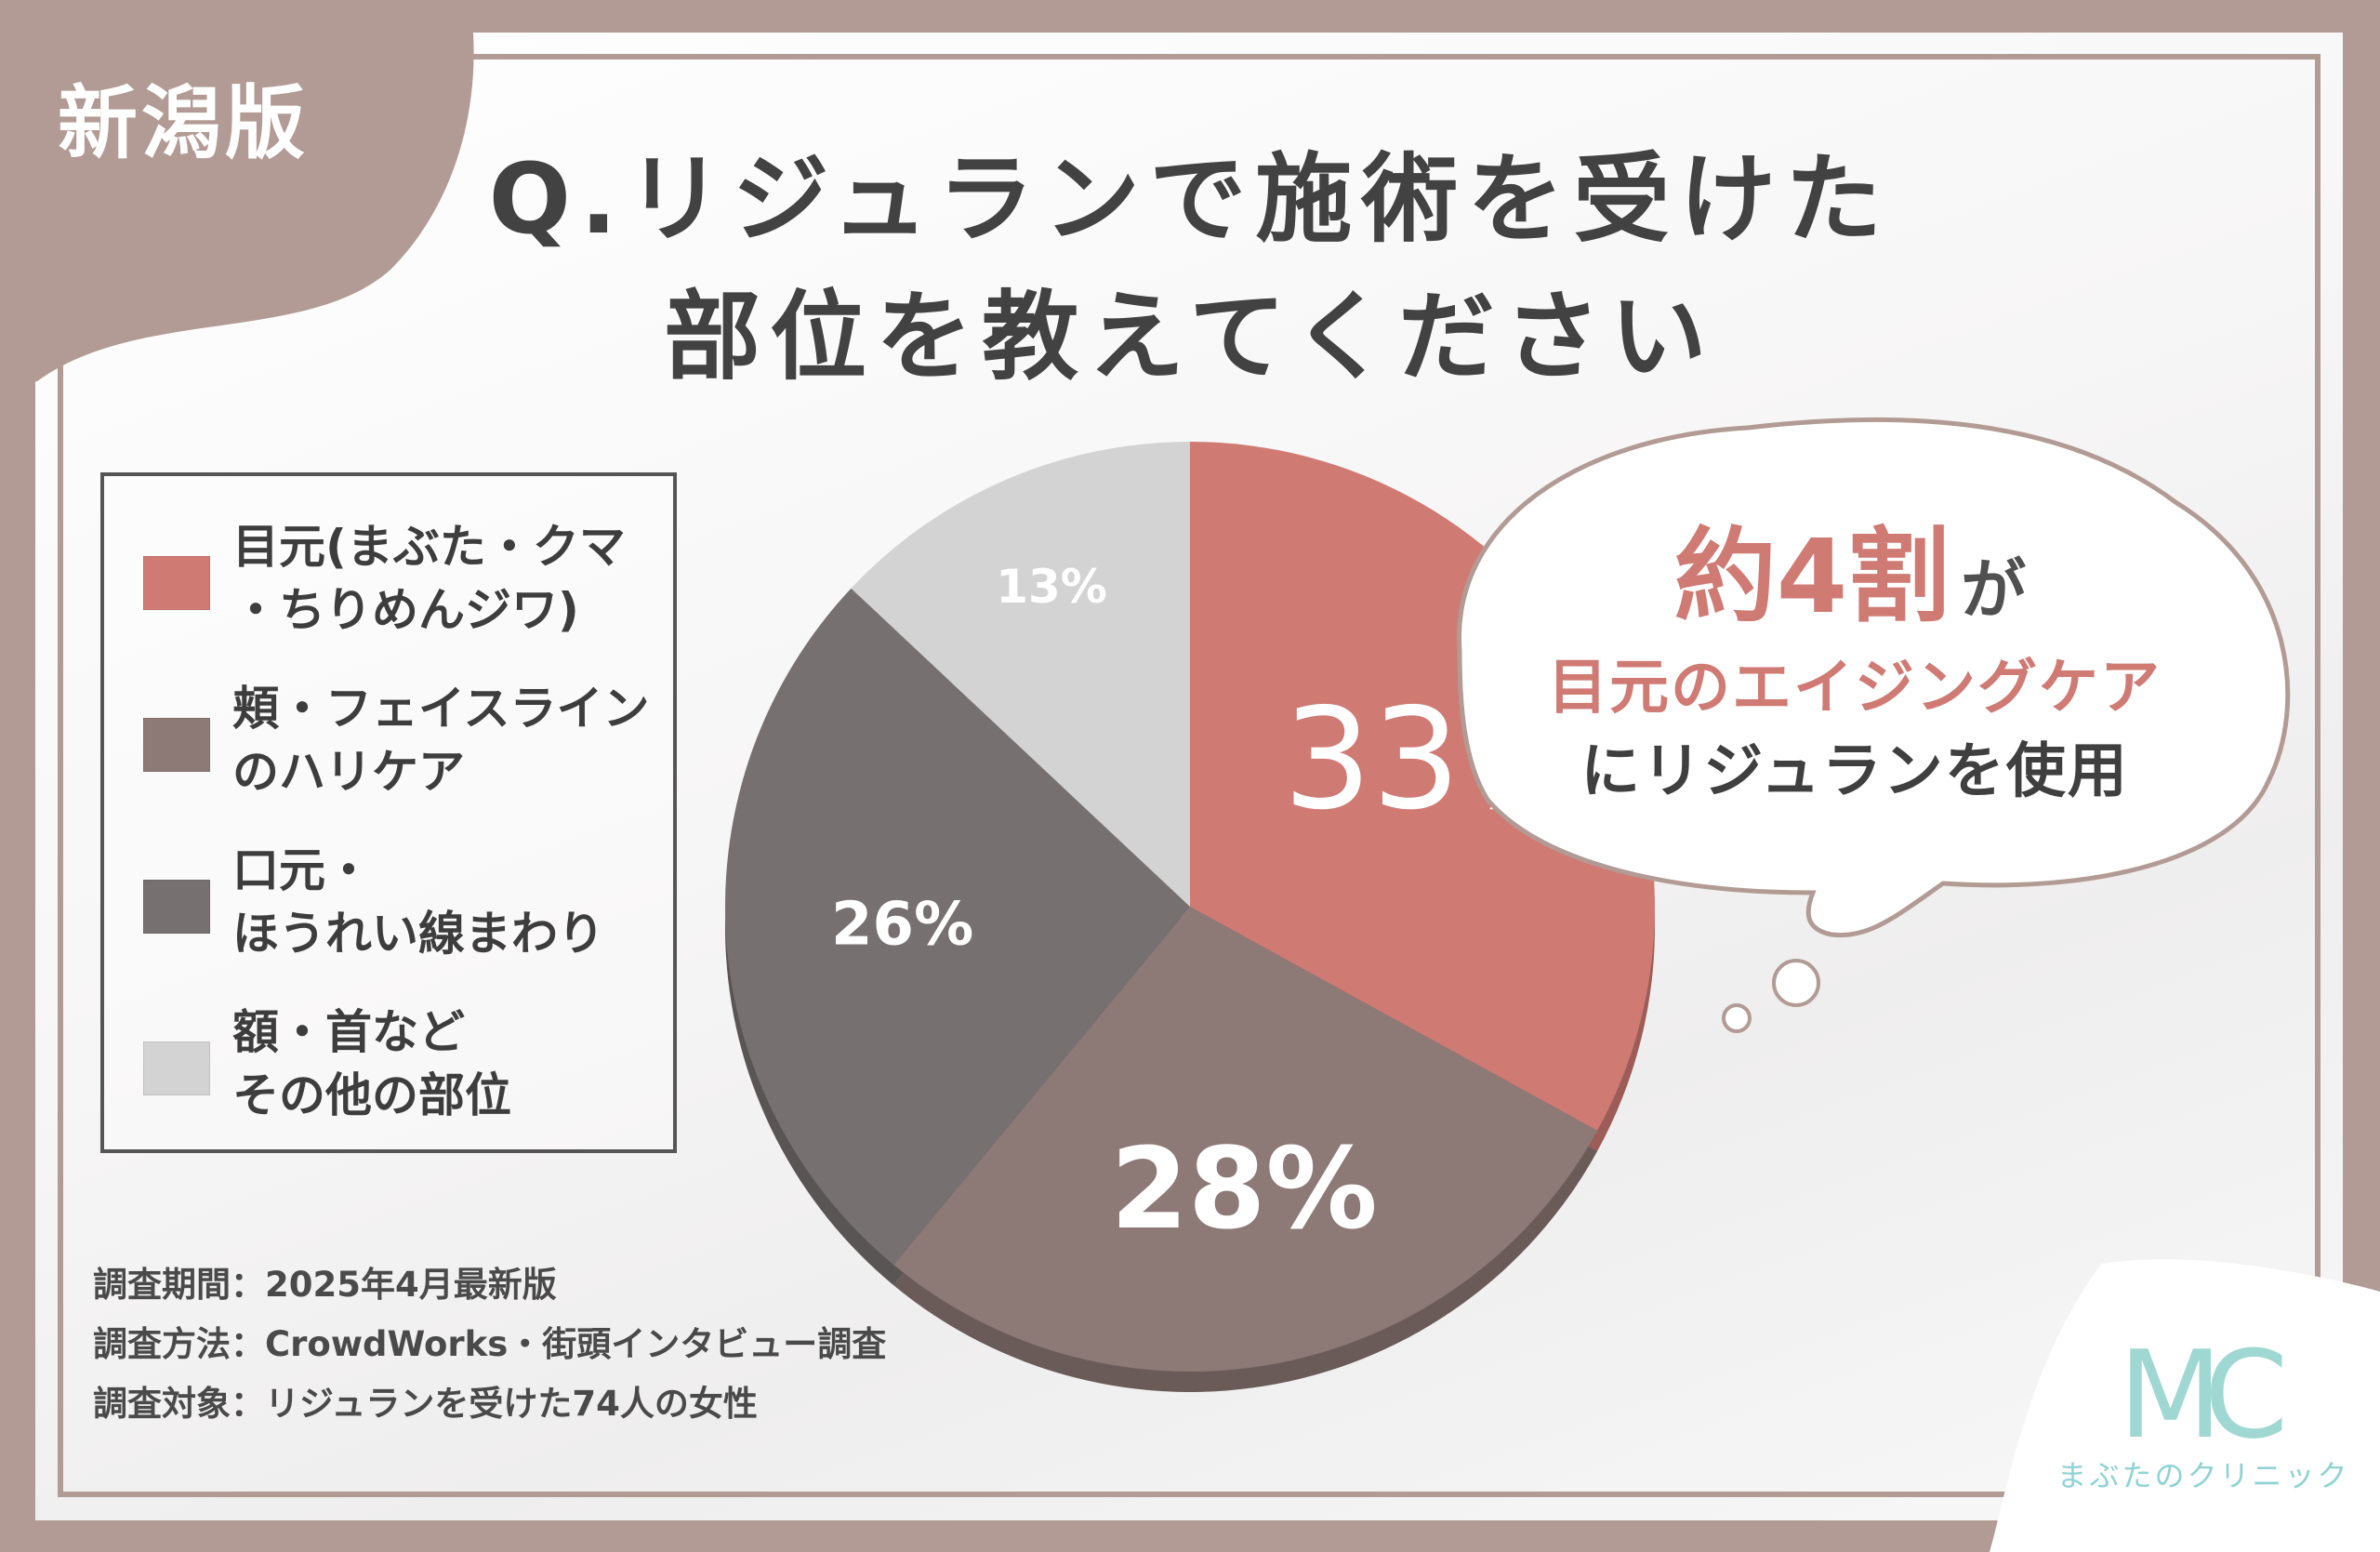  Describe the element at coordinates (237, 195) in the screenshot. I see `corner-tag-shape` at that location.